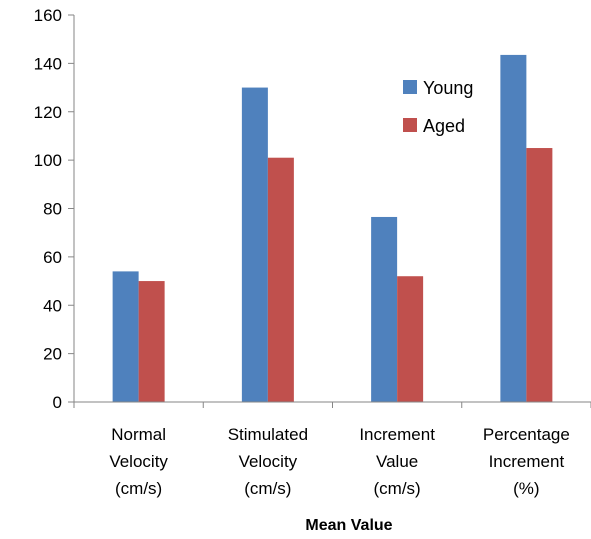 The width and height of the screenshot is (591, 539). I want to click on y-tick-label: 0, so click(57, 402).